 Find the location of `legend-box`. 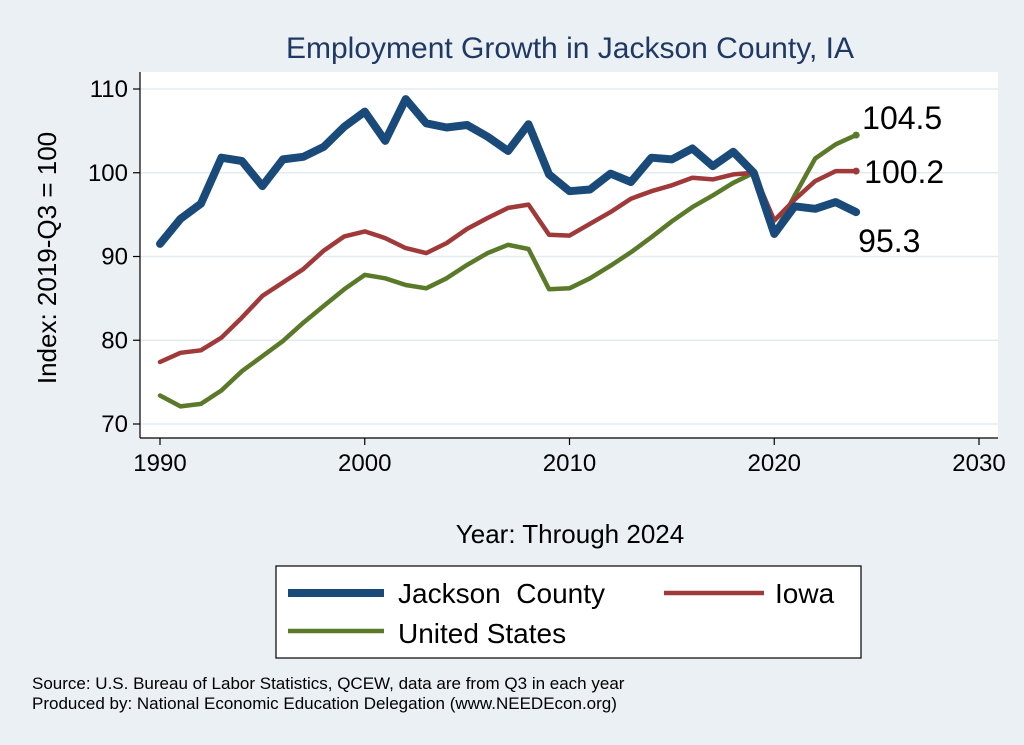

legend-box is located at coordinates (568, 612).